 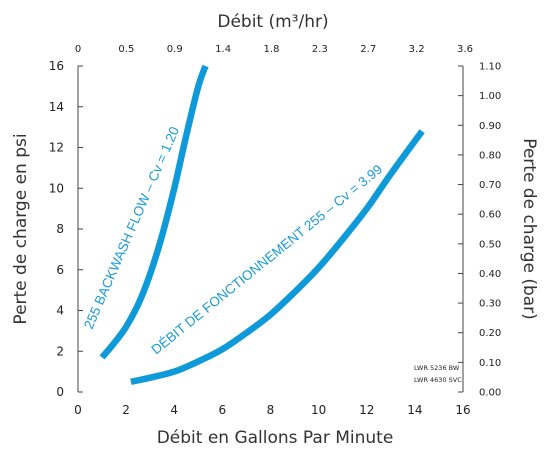 What do you see at coordinates (490, 333) in the screenshot?
I see `right-tick-label: 0.20` at bounding box center [490, 333].